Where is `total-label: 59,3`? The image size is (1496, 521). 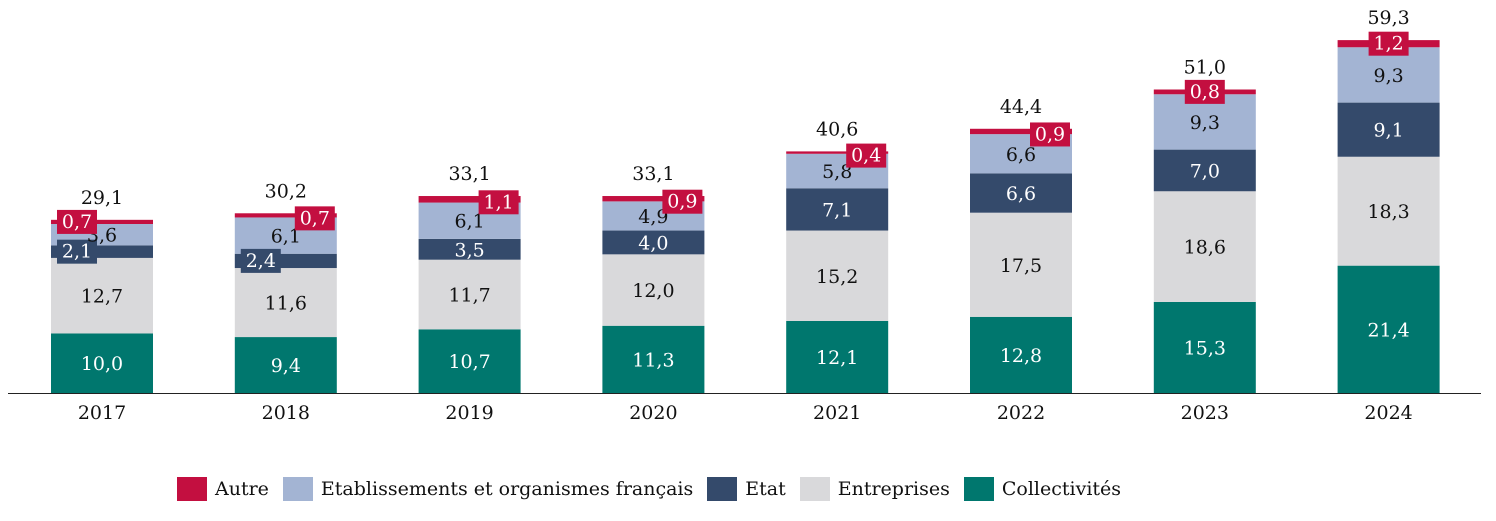
total-label: 59,3 is located at coordinates (1388, 18).